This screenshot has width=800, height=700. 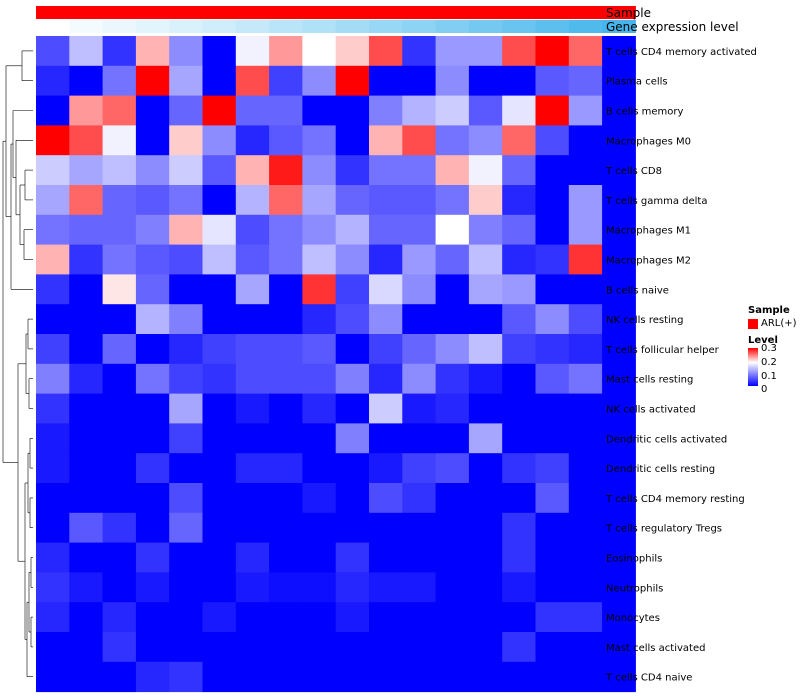 I want to click on row-label: Monocytes, so click(x=633, y=618).